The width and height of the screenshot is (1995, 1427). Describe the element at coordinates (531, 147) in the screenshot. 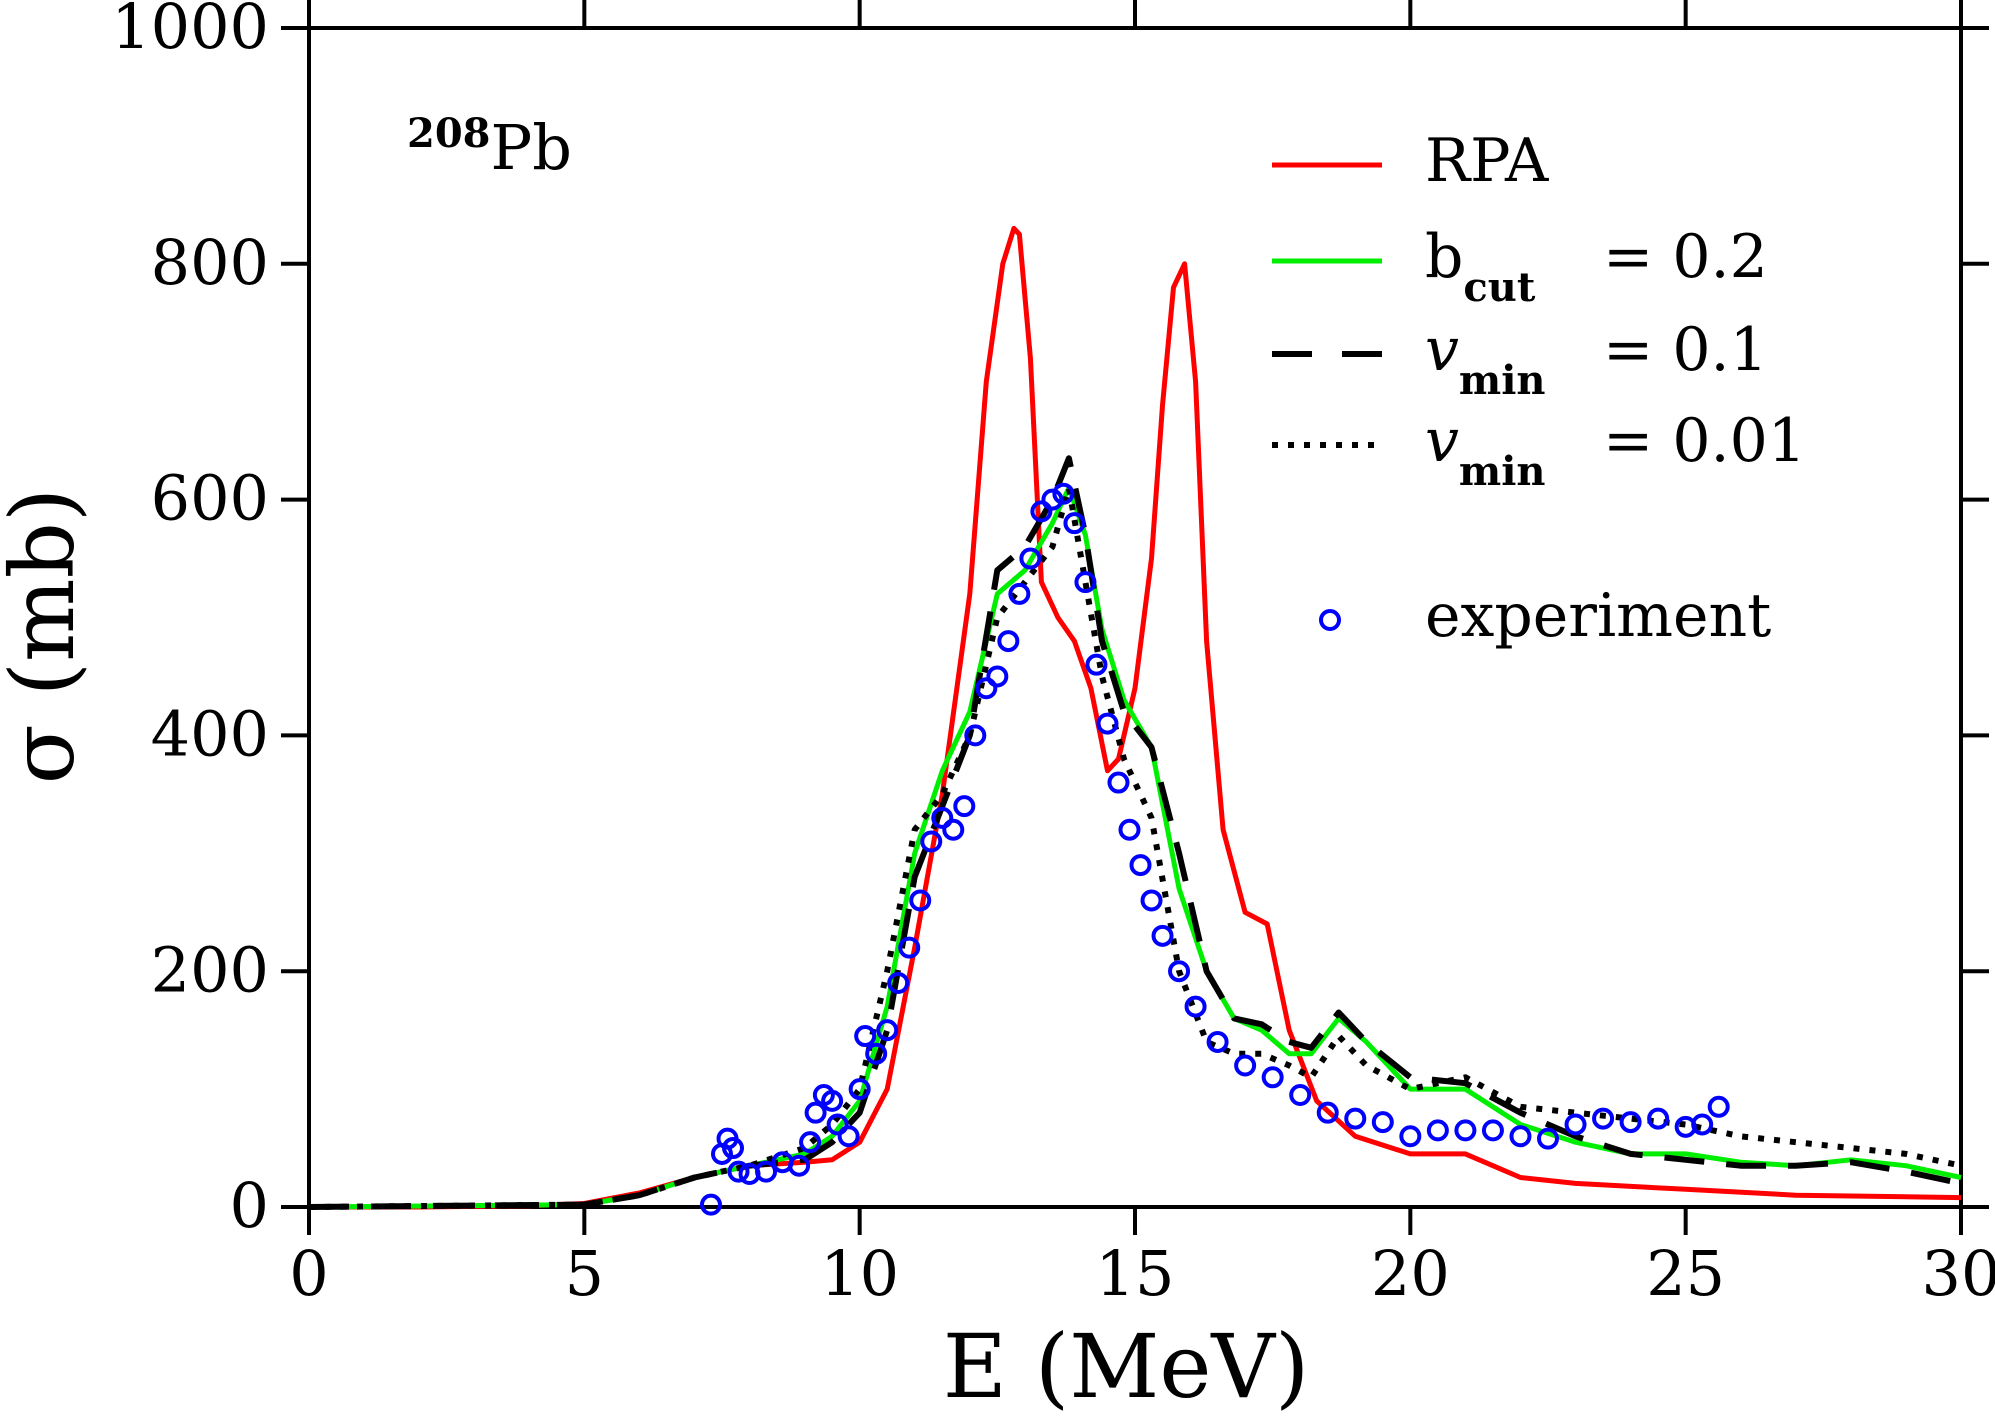

I see `annotation-text: Pb` at that location.